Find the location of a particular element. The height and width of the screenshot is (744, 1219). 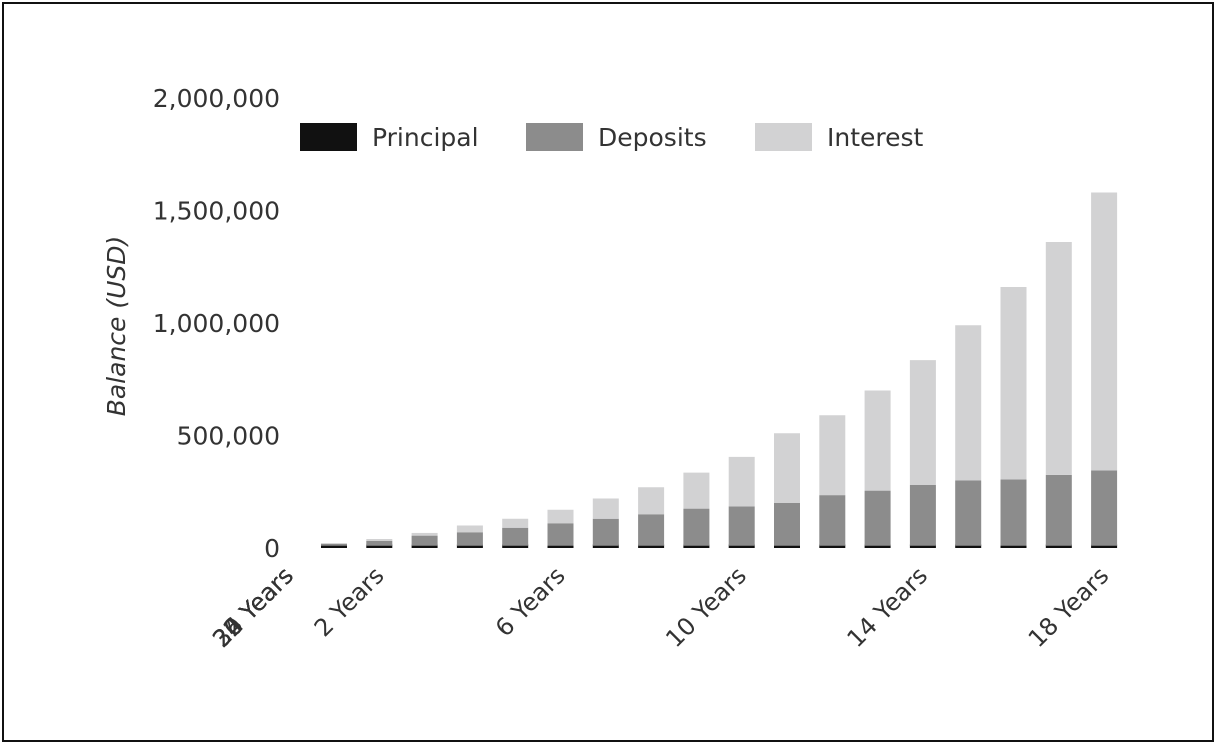

legend: Principal Deposits Interest is located at coordinates (612, 137).